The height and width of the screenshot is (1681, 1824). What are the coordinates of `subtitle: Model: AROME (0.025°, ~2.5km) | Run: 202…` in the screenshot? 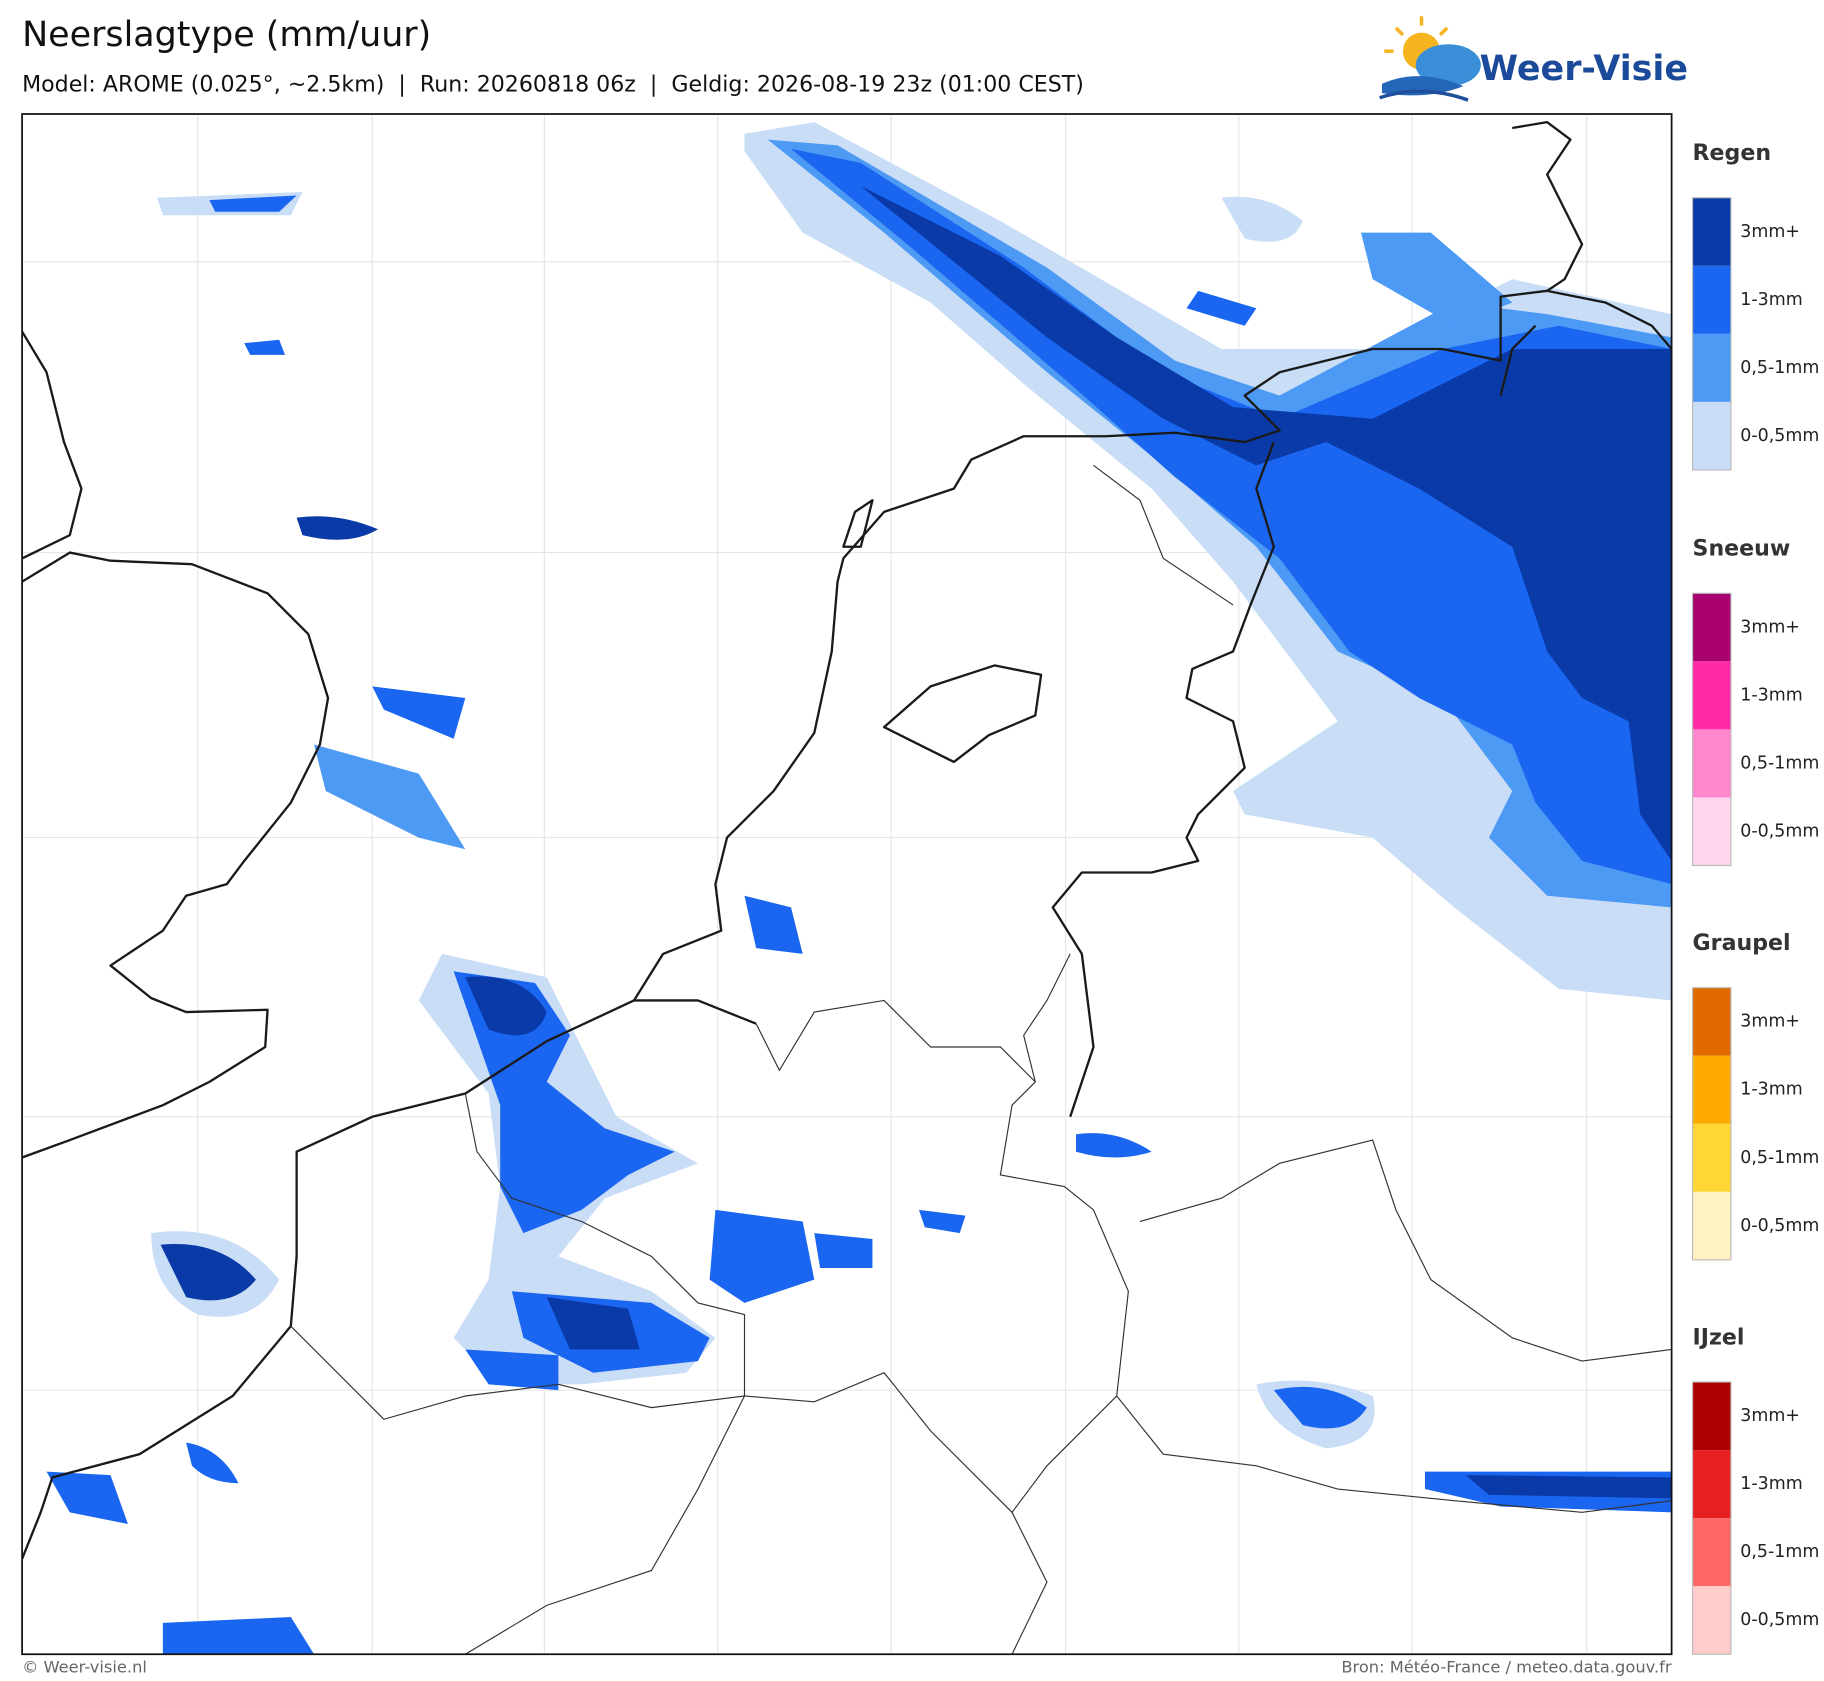 It's located at (553, 84).